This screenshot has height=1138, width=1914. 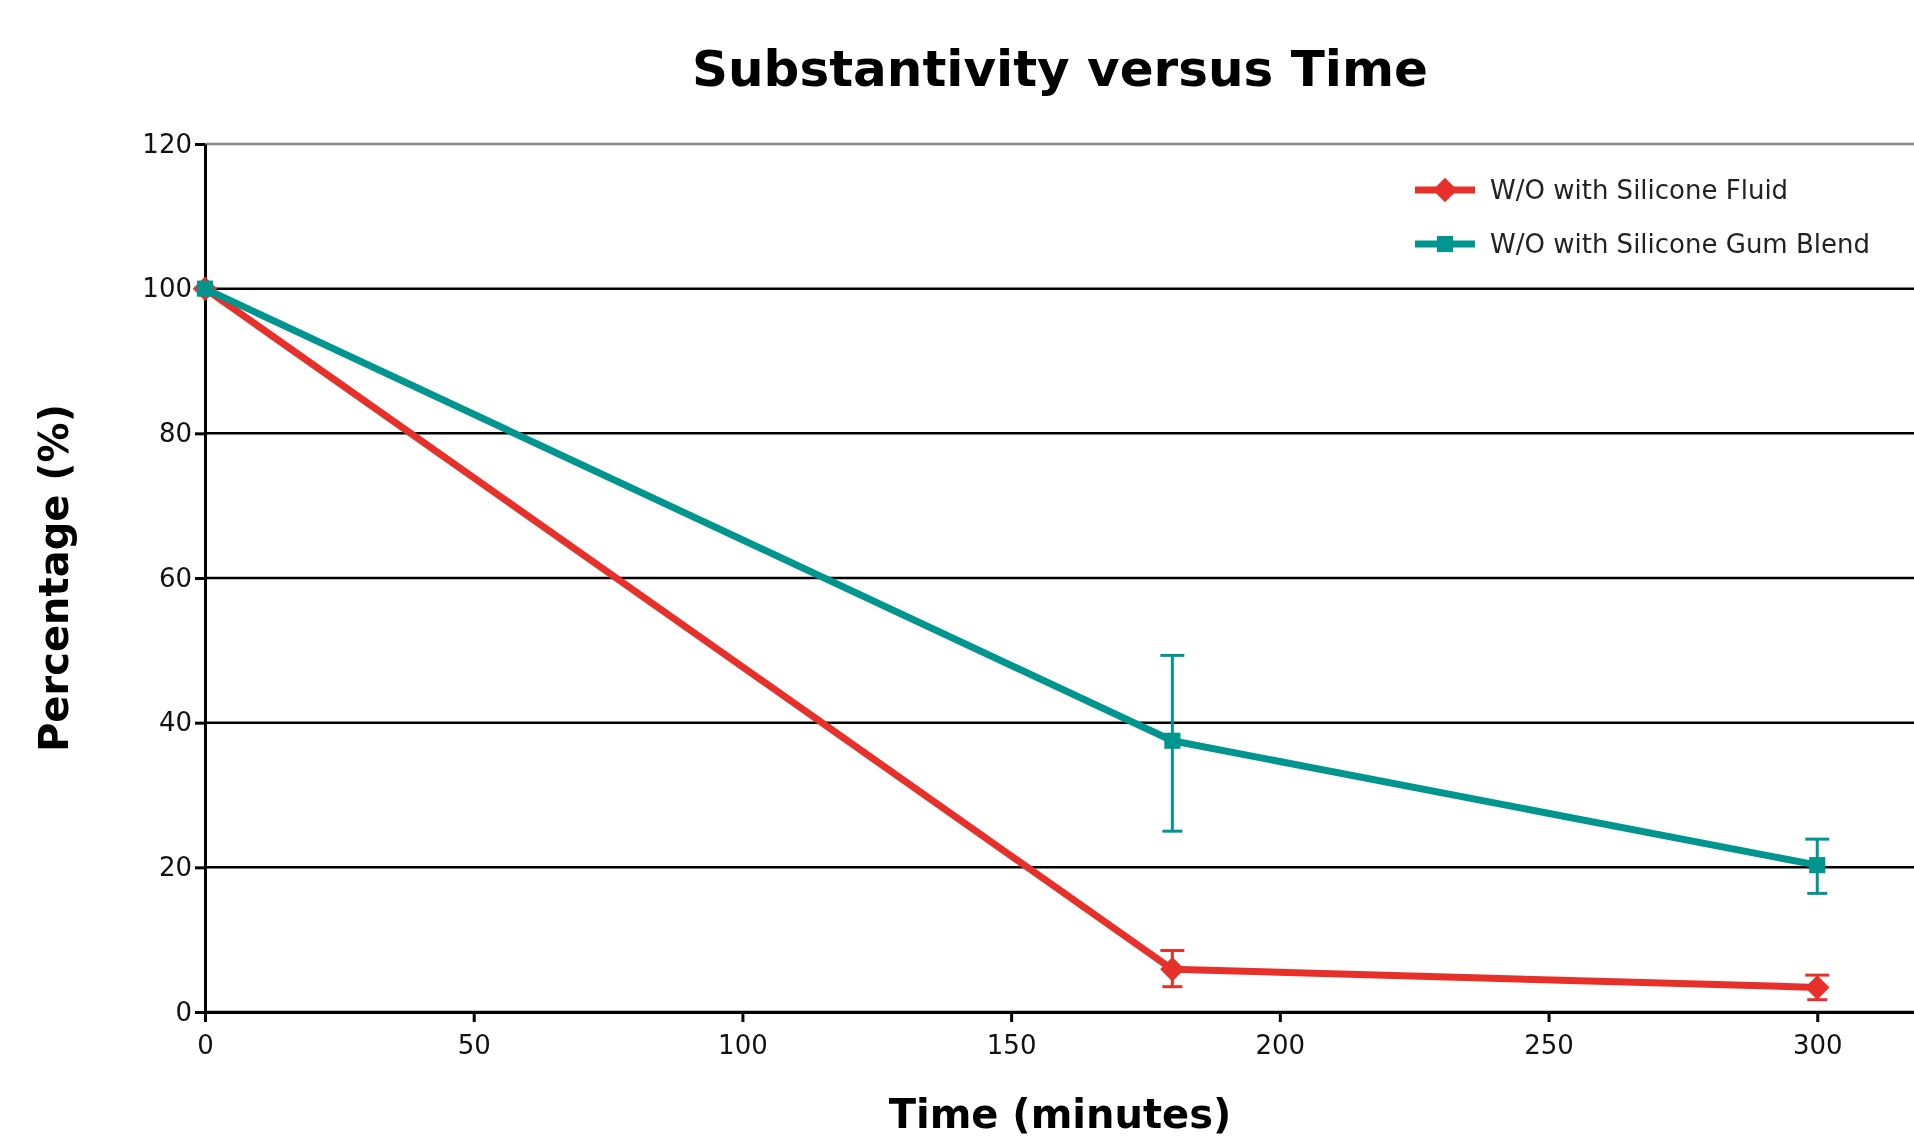 I want to click on y-axis-title: Percentage (%), so click(x=54, y=578).